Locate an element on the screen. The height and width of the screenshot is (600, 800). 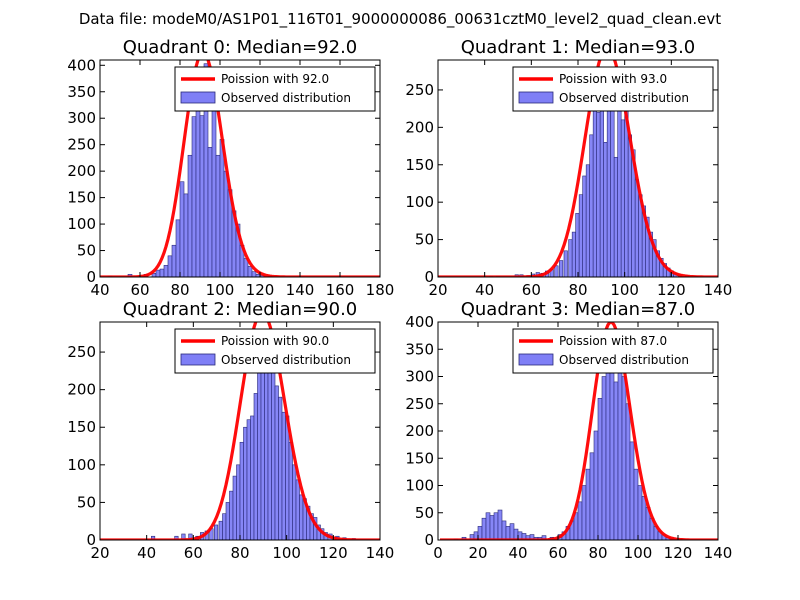
legend: Poission with 93.0 Observed distribution is located at coordinates (613, 89).